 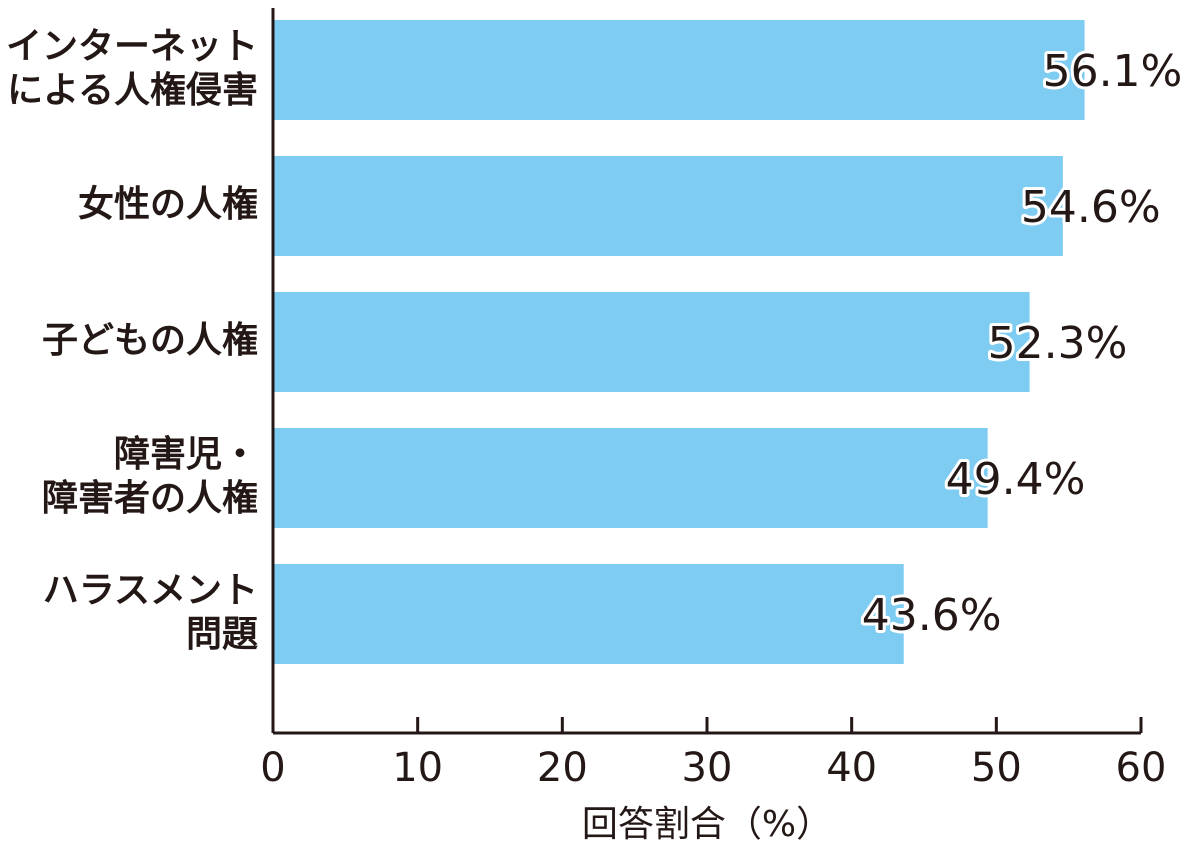 What do you see at coordinates (150, 476) in the screenshot?
I see `category-label: 障害児・障害者の人権` at bounding box center [150, 476].